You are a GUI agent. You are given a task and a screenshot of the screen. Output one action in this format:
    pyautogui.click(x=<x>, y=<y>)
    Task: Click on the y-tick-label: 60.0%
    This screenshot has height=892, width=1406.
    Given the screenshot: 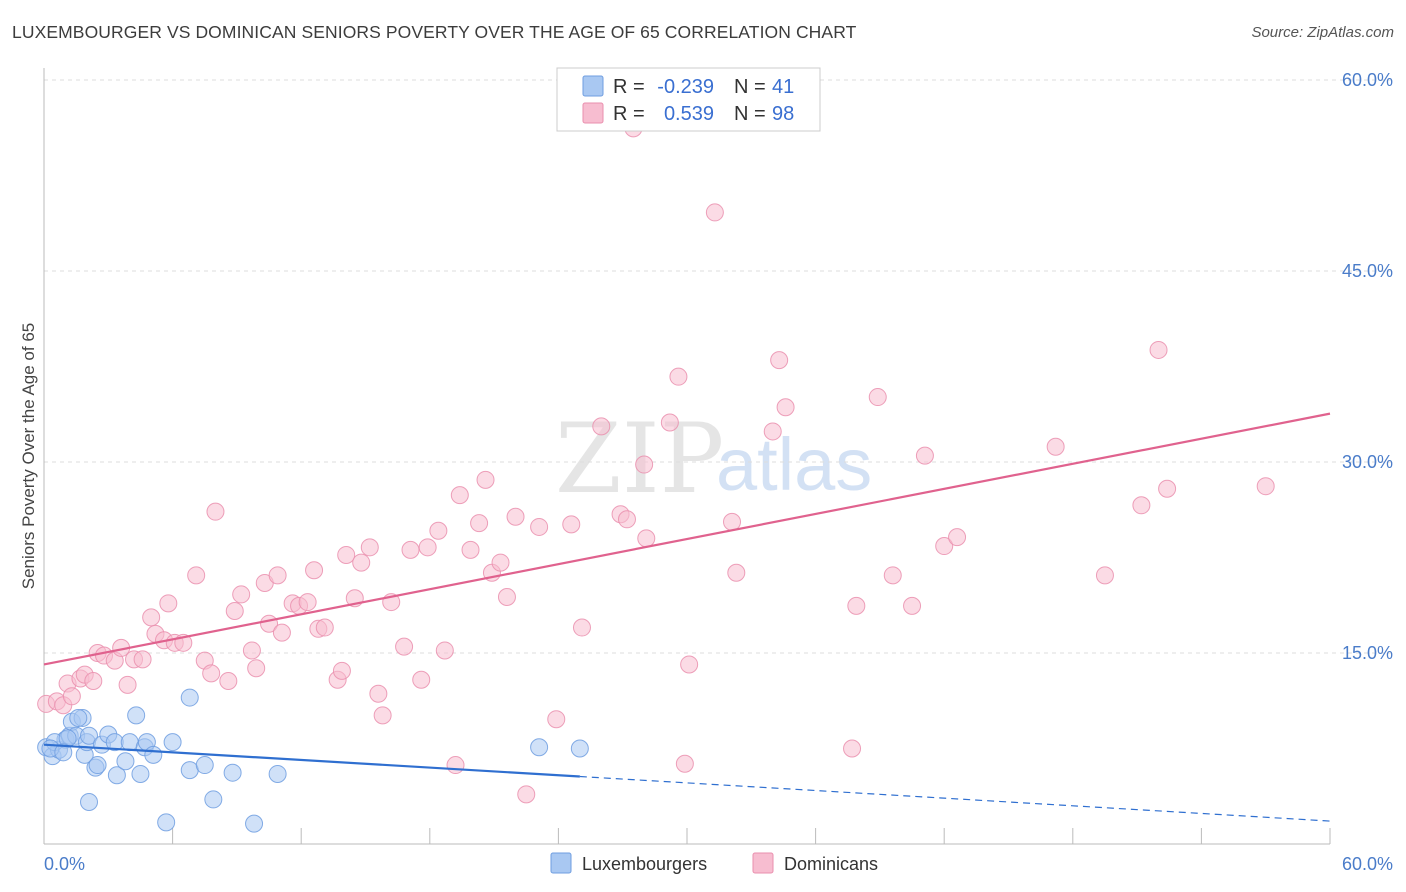 What is the action you would take?
    pyautogui.click(x=1367, y=80)
    